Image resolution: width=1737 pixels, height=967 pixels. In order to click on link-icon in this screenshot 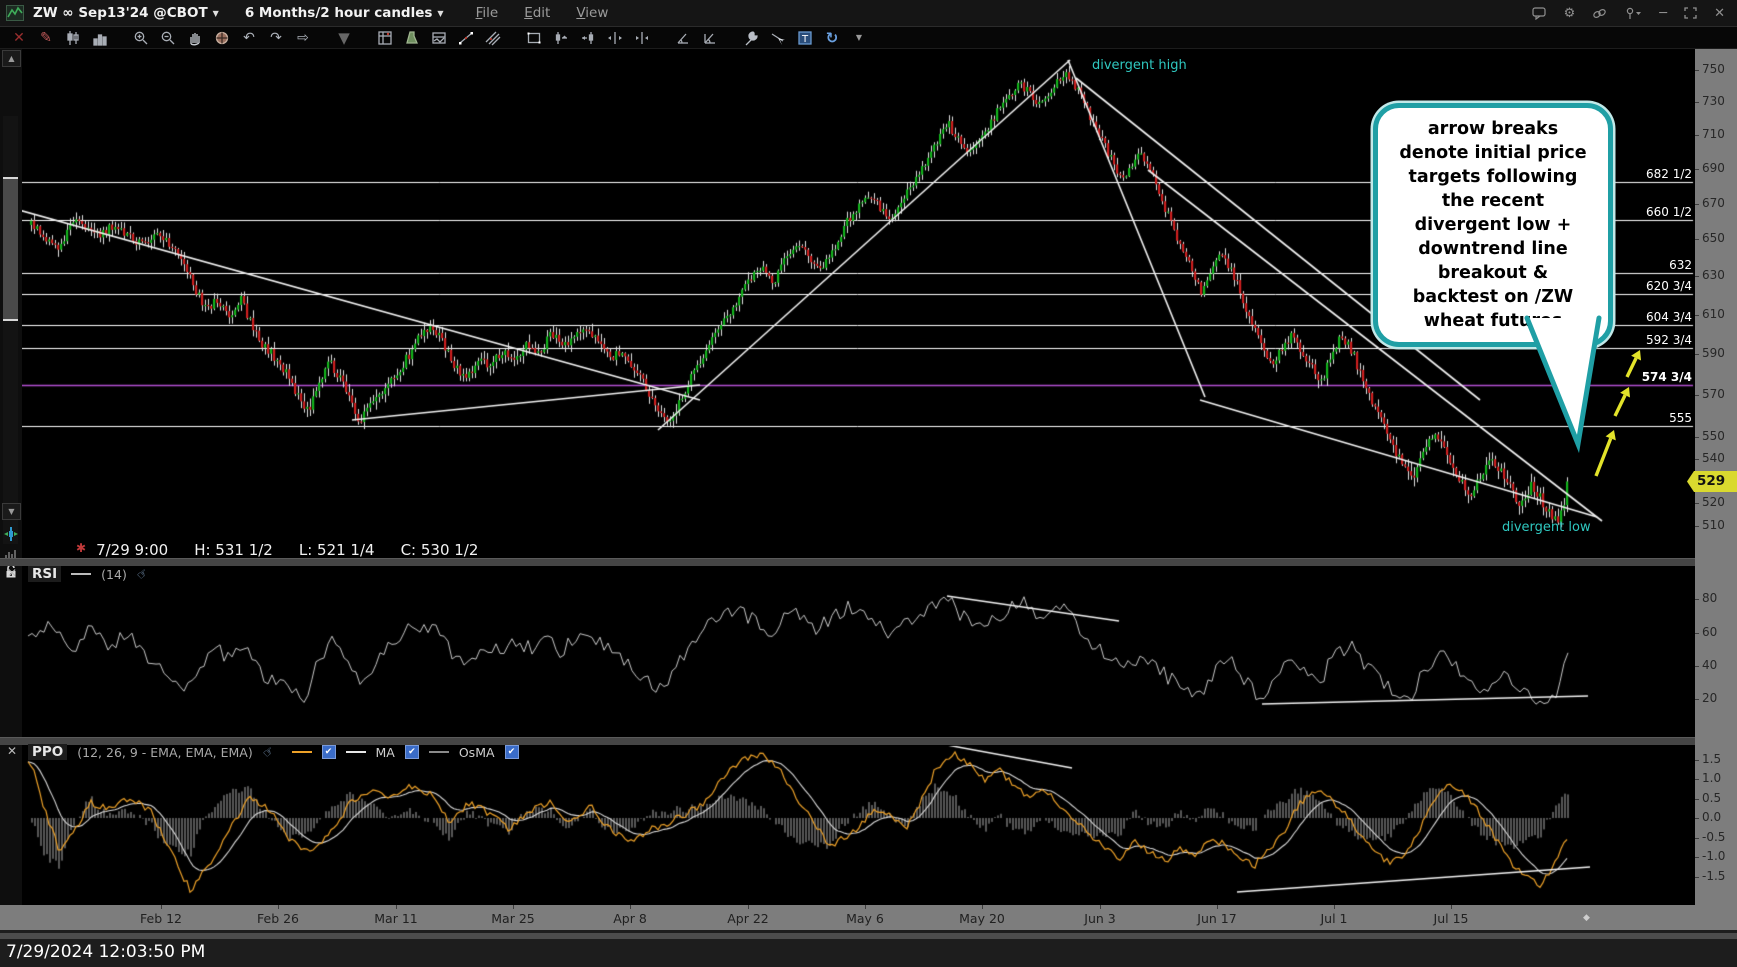, I will do `click(1599, 13)`.